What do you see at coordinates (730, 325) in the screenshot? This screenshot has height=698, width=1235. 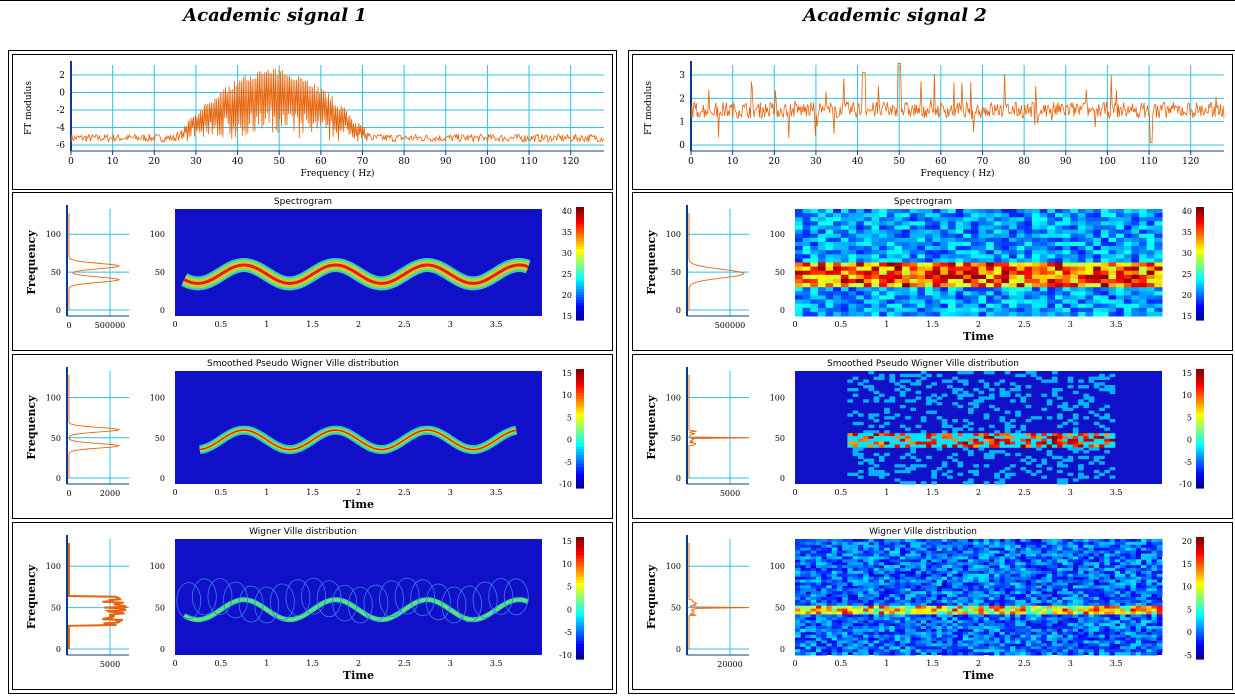 I see `x-tick-label: 500000` at bounding box center [730, 325].